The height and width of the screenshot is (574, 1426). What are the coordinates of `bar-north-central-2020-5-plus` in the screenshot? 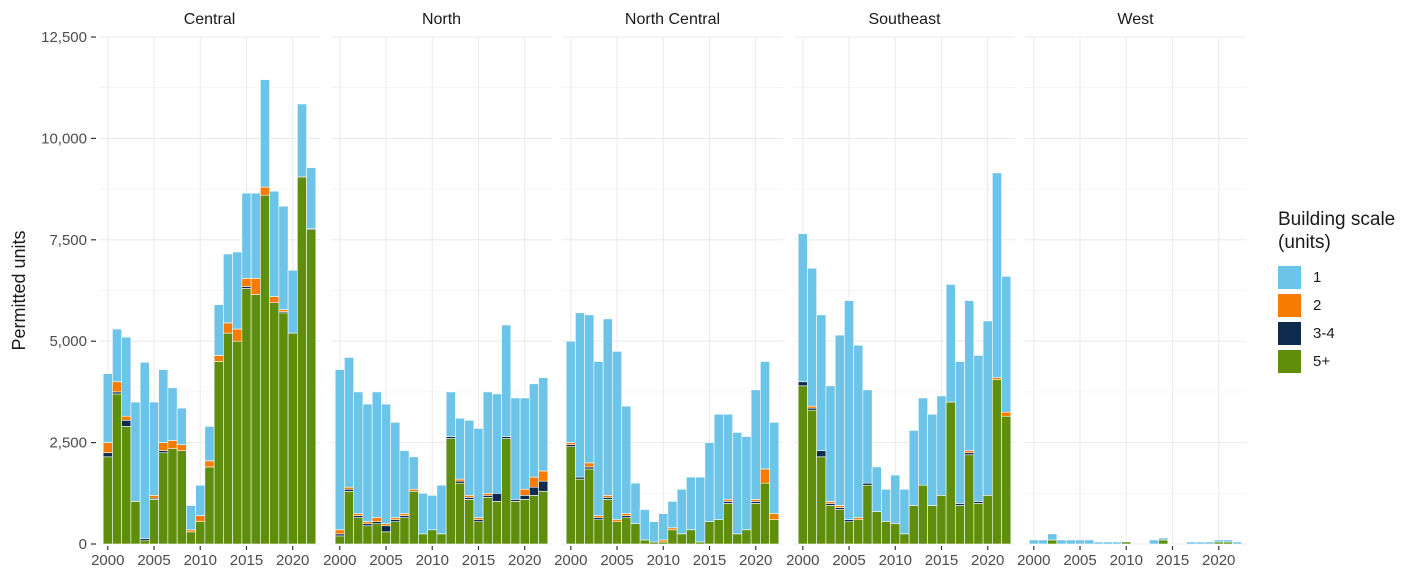 It's located at (755, 524).